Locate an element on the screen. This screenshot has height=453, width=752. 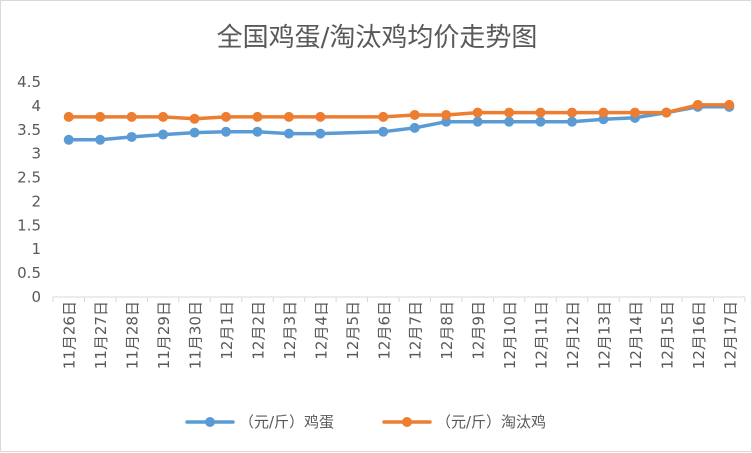
x-tick-label: 12月3日 is located at coordinates (290, 330).